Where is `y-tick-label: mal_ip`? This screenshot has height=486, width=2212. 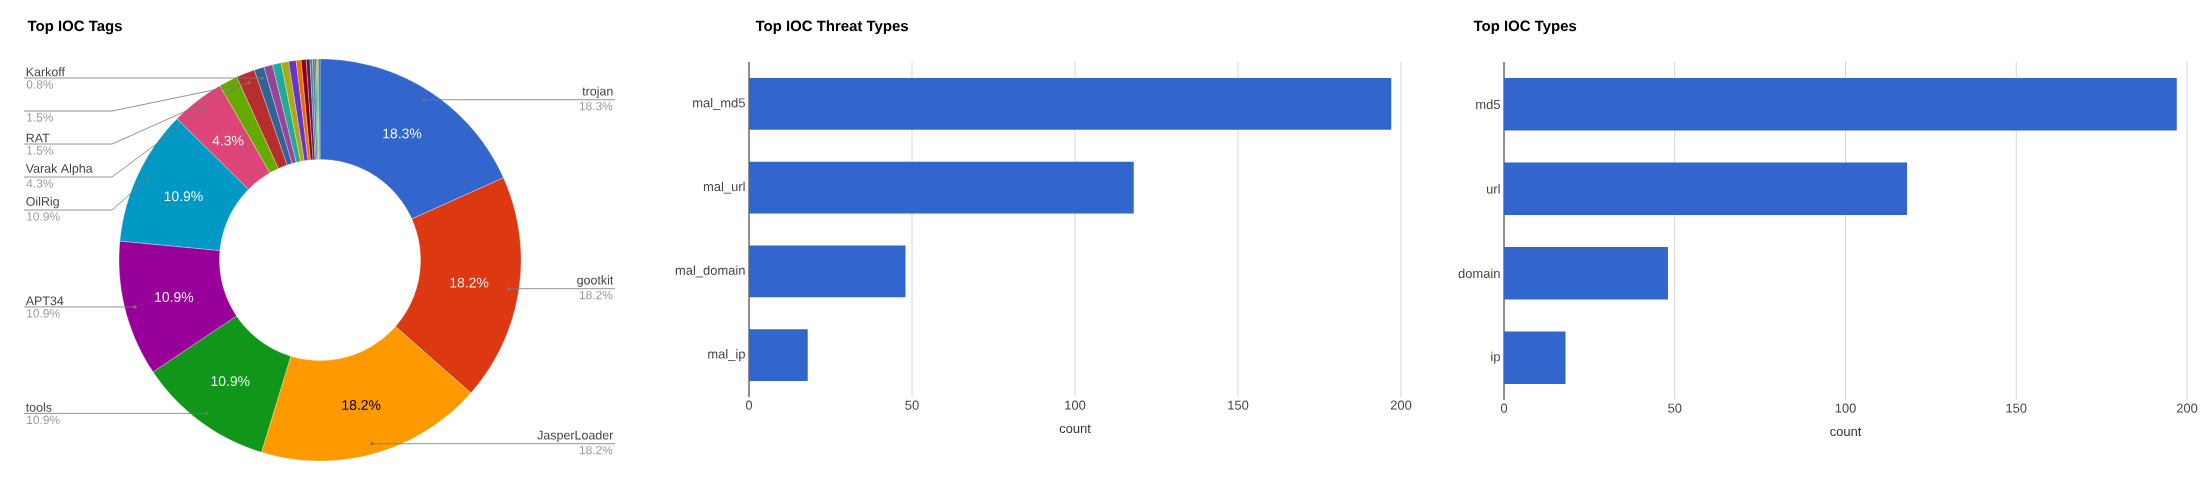
y-tick-label: mal_ip is located at coordinates (726, 355).